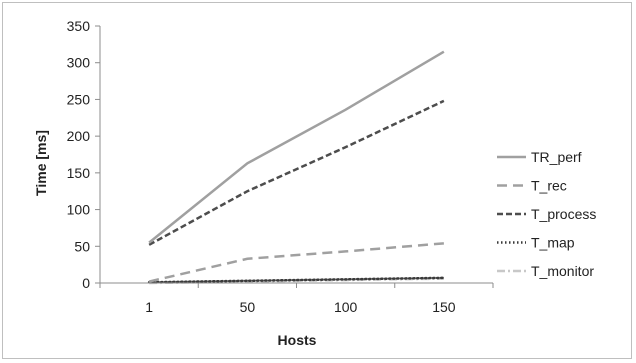 This screenshot has height=363, width=636. Describe the element at coordinates (41, 163) in the screenshot. I see `y-axis-title: Time [ms]` at that location.